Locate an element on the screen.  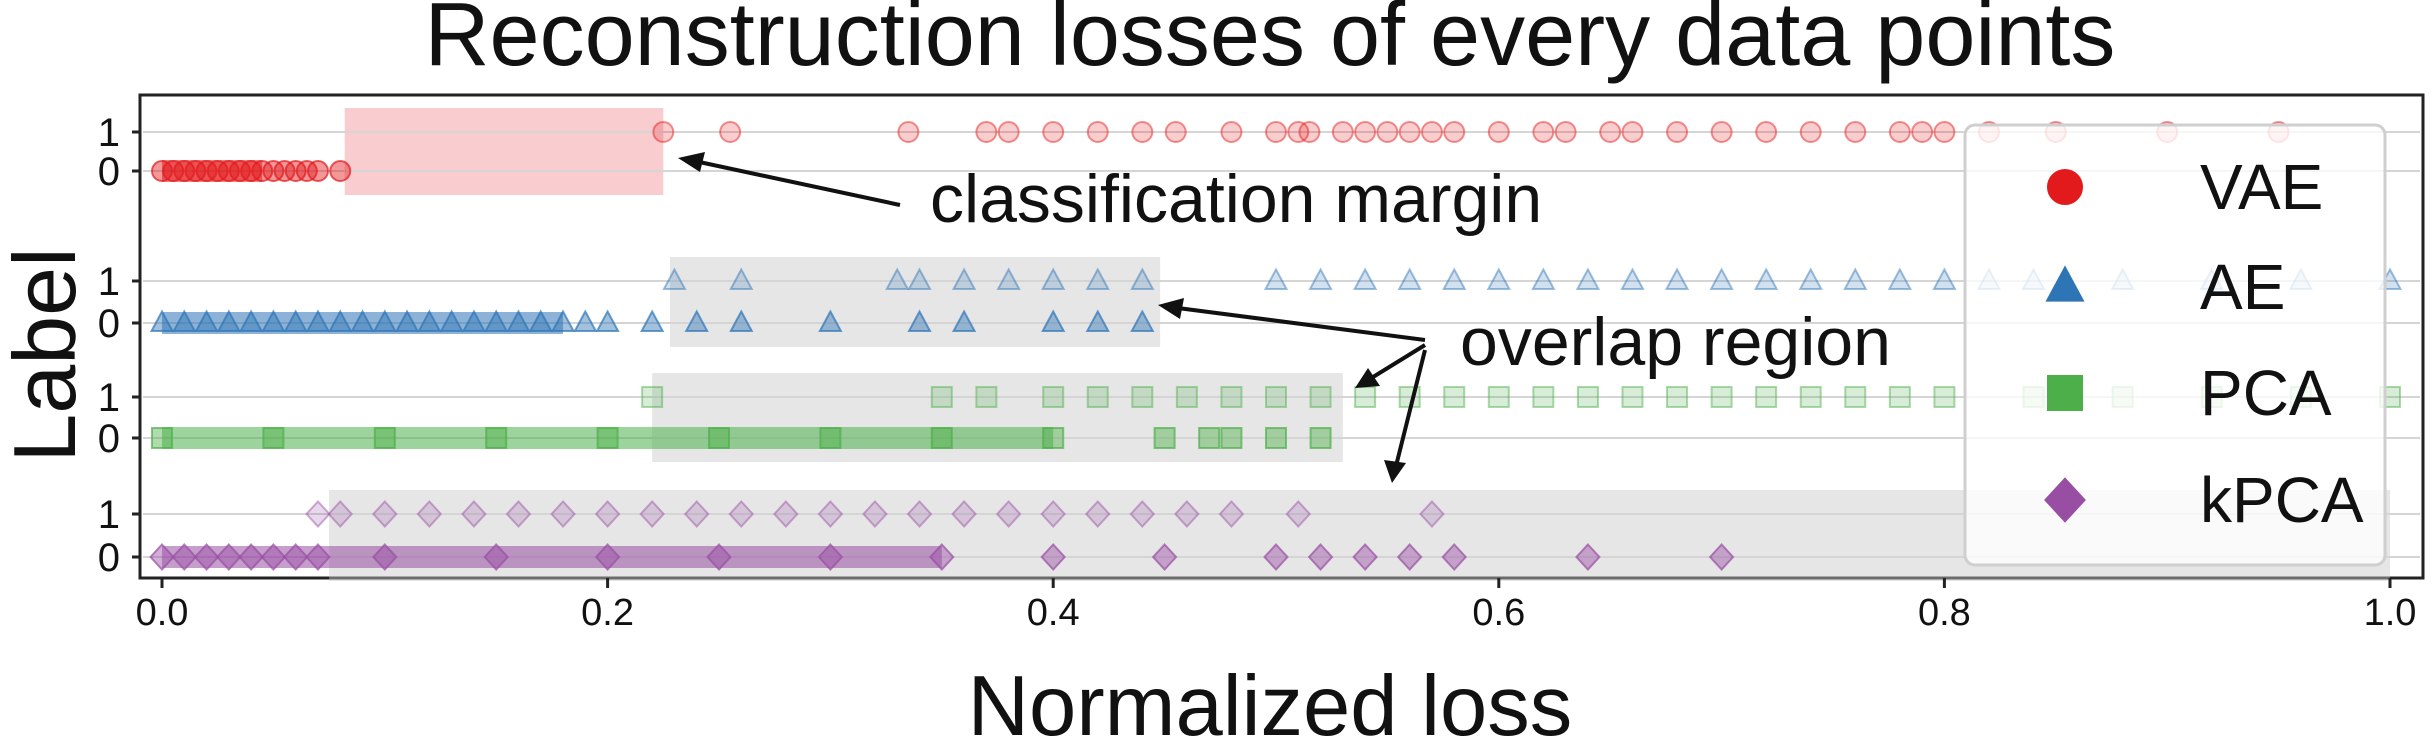
overlap-region-annotation: overlap region is located at coordinates (1524, 390).